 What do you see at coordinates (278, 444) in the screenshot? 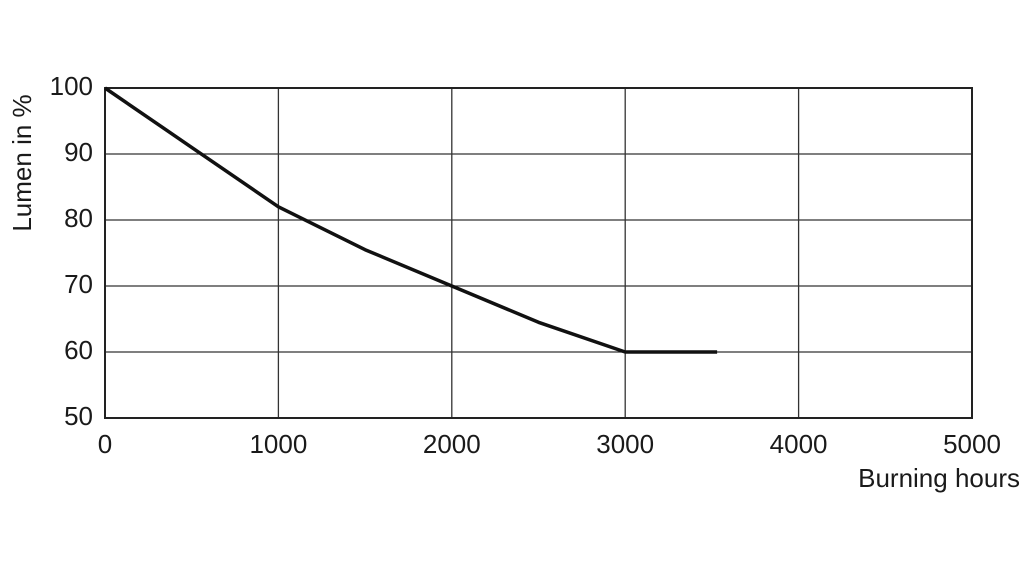
I see `x-tick-label: 1000` at bounding box center [278, 444].